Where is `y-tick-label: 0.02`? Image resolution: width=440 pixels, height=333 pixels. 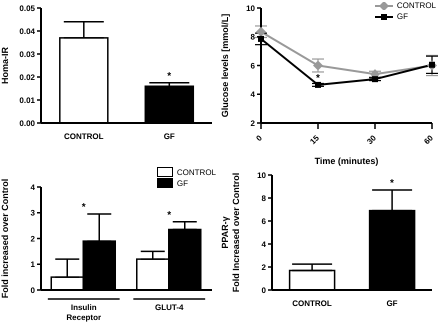
y-tick-label: 0.02 is located at coordinates (27, 77).